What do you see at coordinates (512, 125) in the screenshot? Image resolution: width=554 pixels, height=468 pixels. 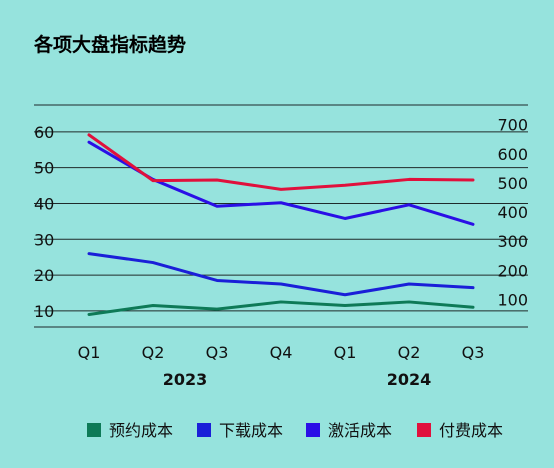 I see `right-tick-700: 700` at bounding box center [512, 125].